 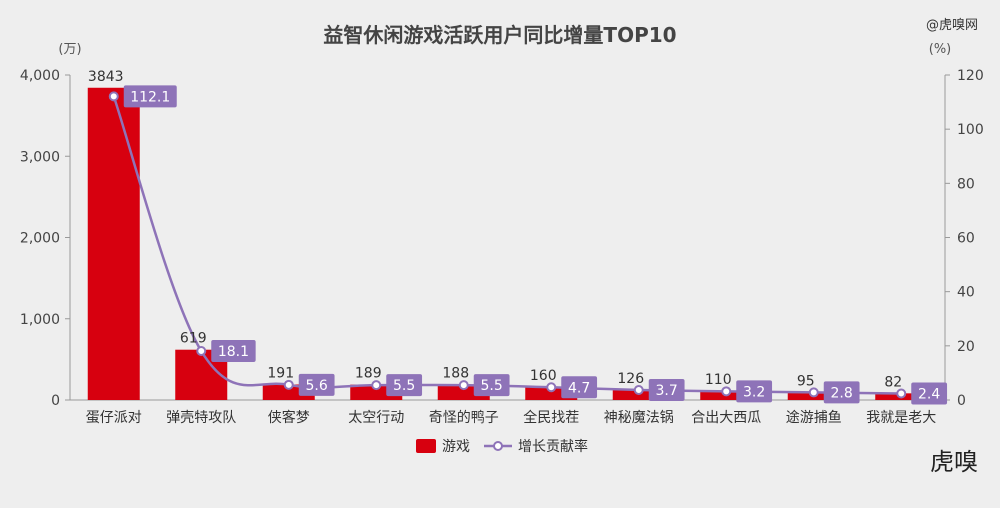 I want to click on right-tick-label: 80, so click(x=966, y=184).